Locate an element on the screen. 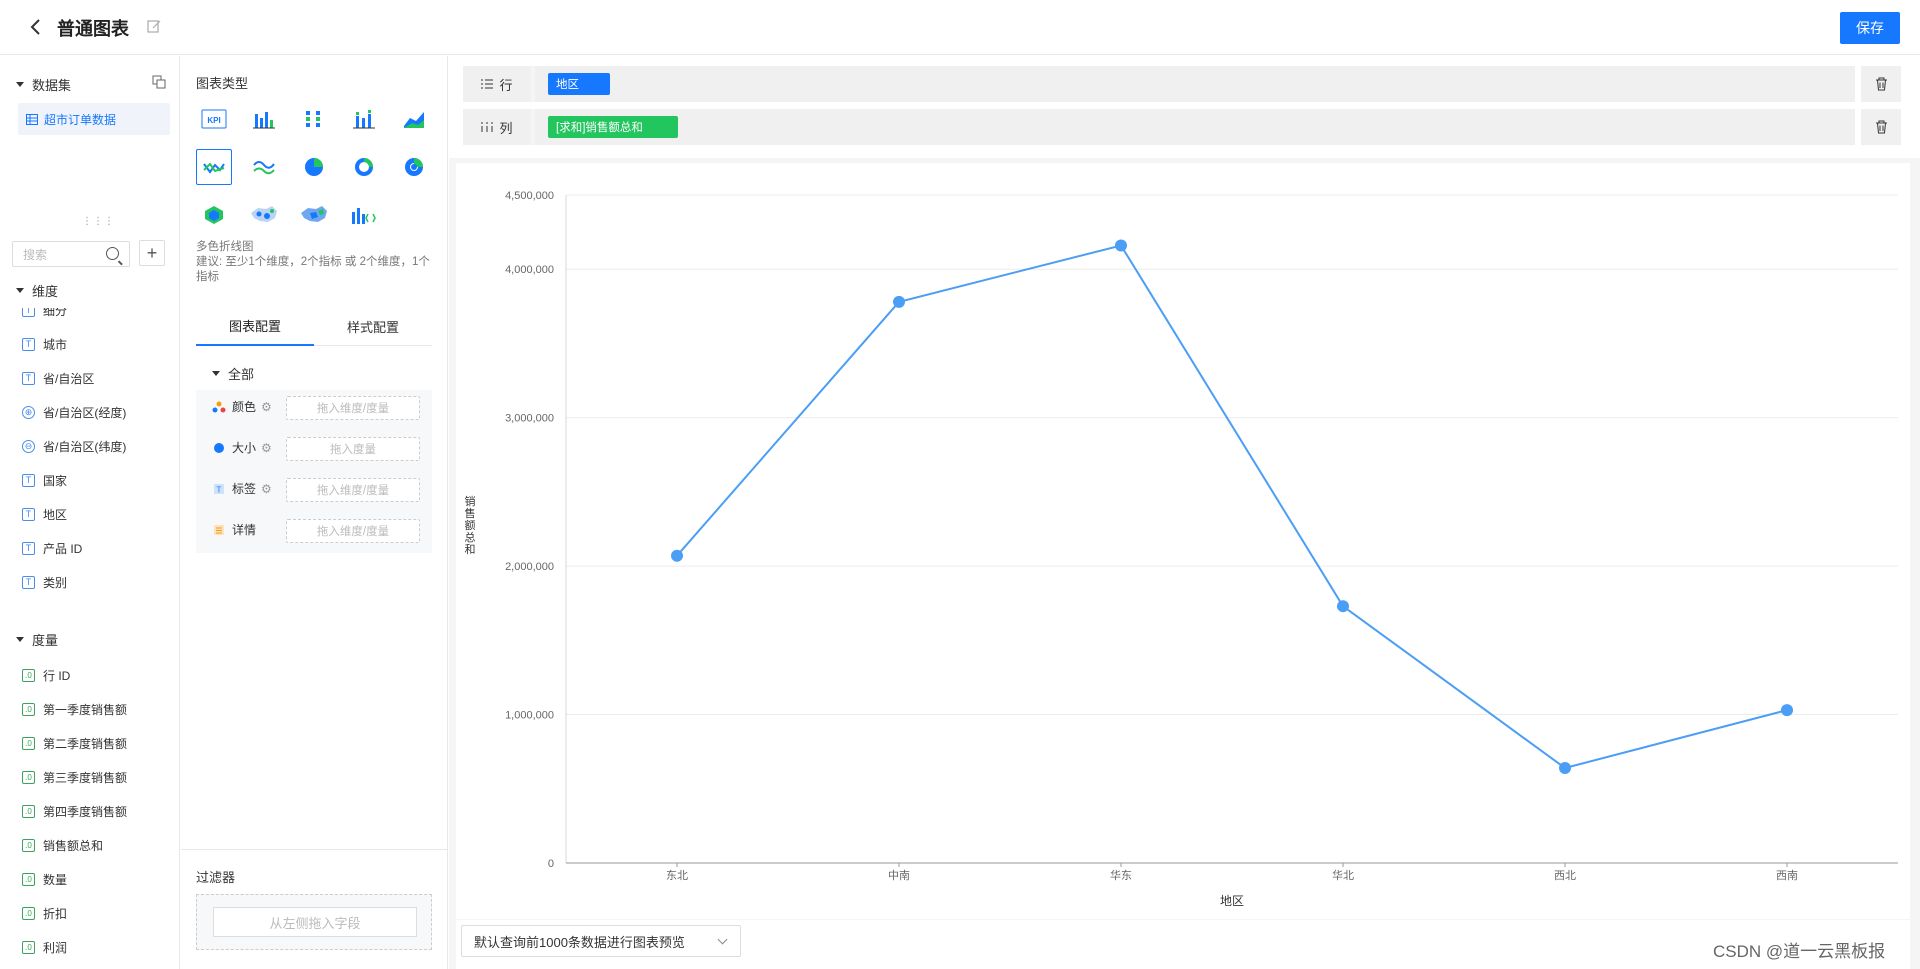 The height and width of the screenshot is (969, 1920). x-tick-label: 西南 is located at coordinates (1787, 875).